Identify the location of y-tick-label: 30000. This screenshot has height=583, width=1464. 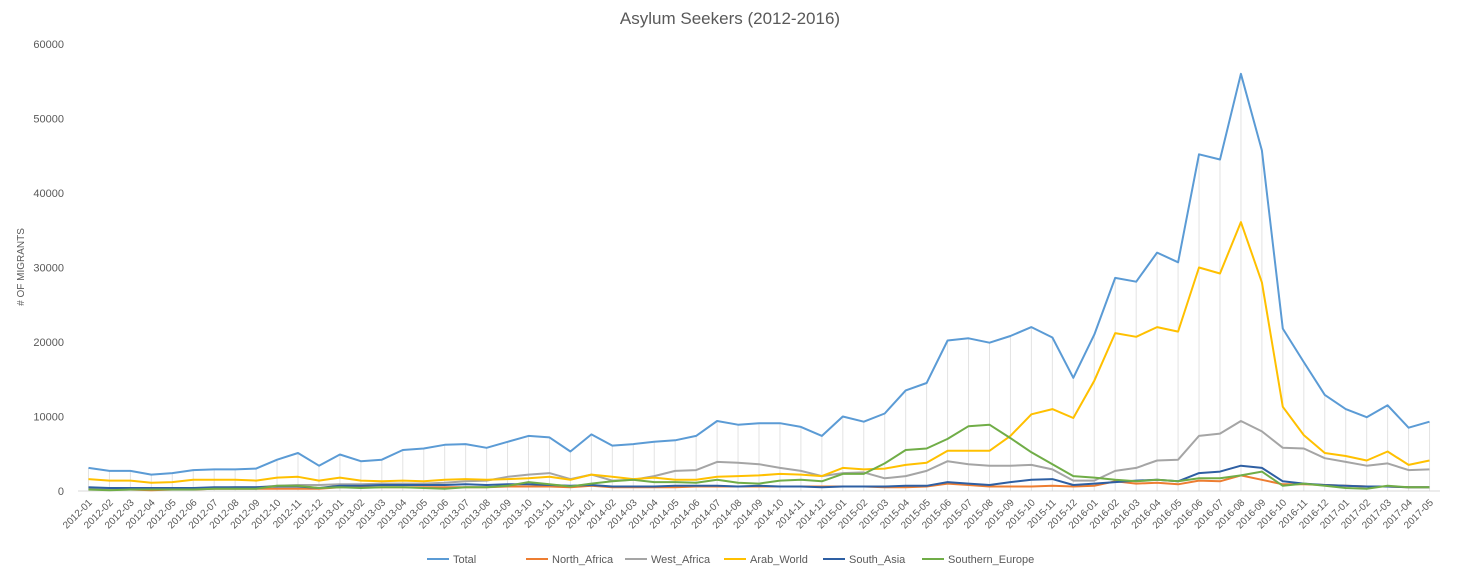
(48, 269).